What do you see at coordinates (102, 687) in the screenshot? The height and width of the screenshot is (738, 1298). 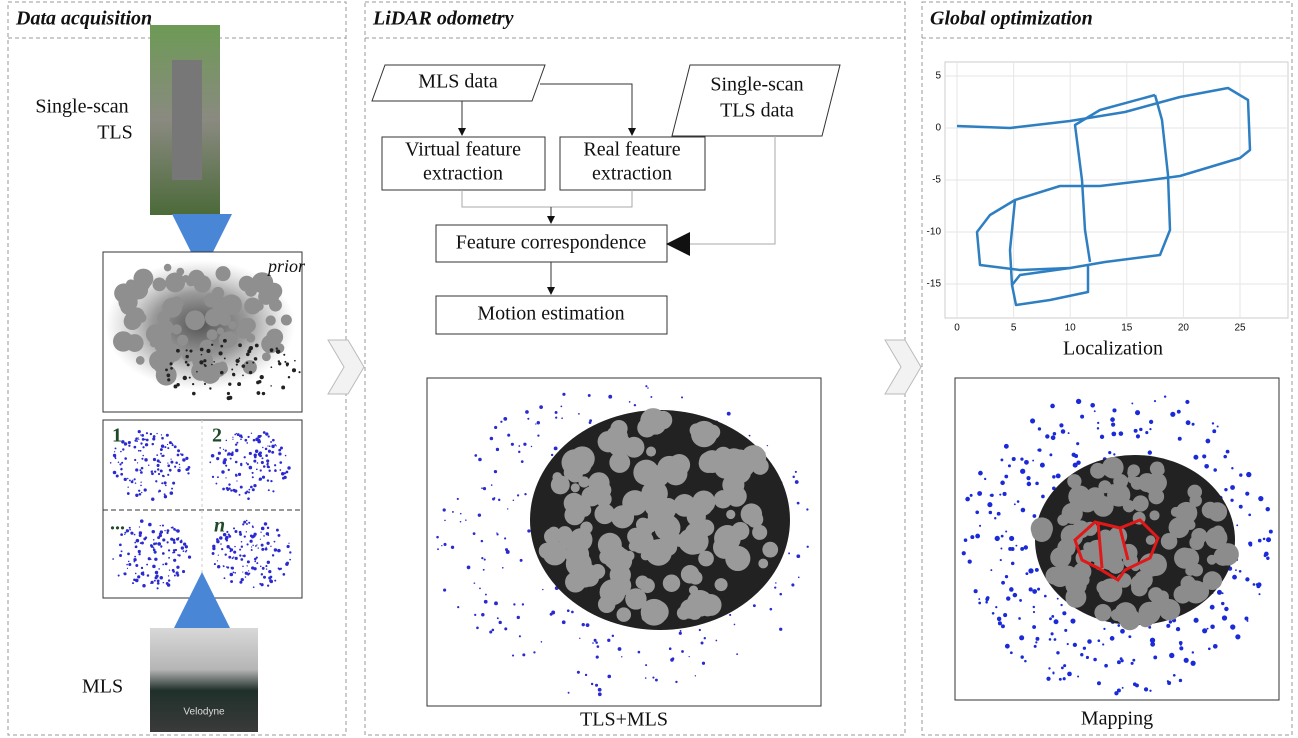 I see `label: MLS` at bounding box center [102, 687].